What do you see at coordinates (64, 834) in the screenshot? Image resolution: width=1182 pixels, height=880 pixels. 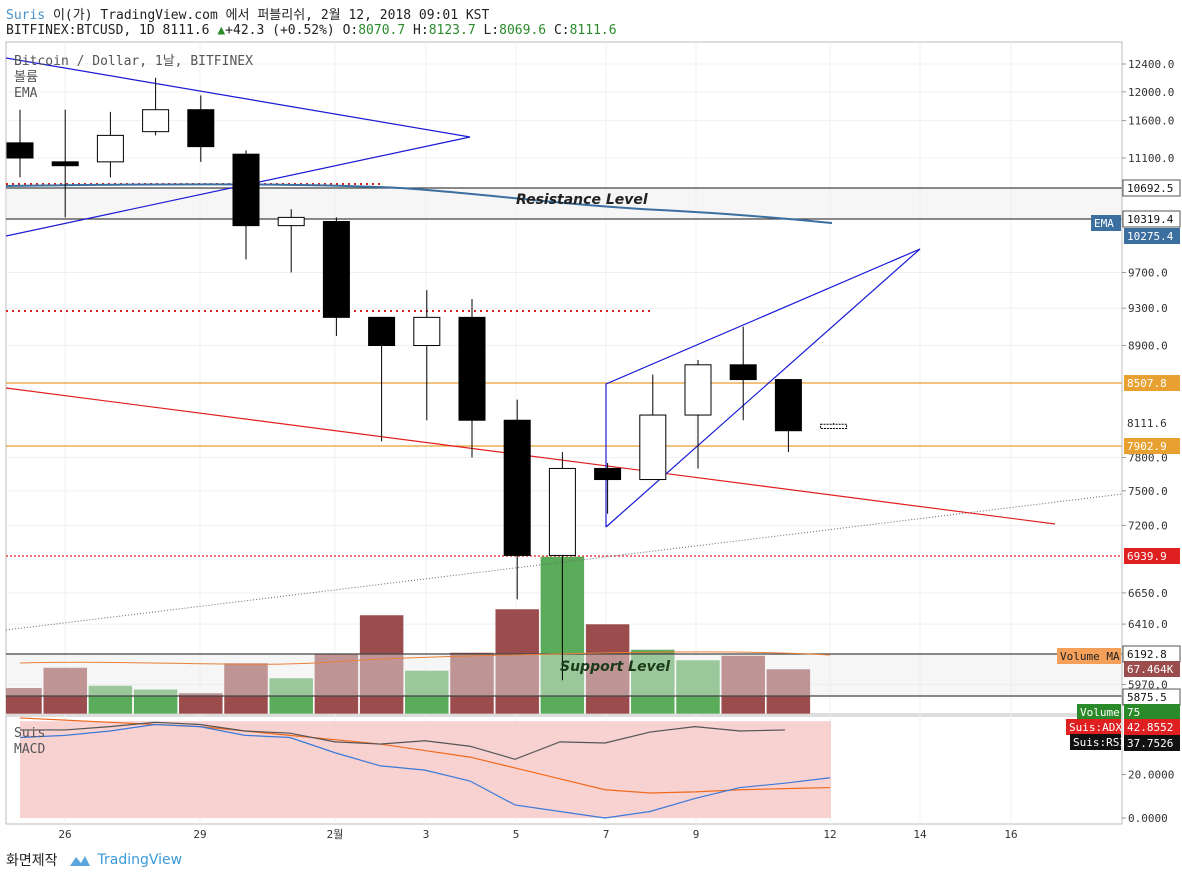 I see `x-tick-label: 26` at bounding box center [64, 834].